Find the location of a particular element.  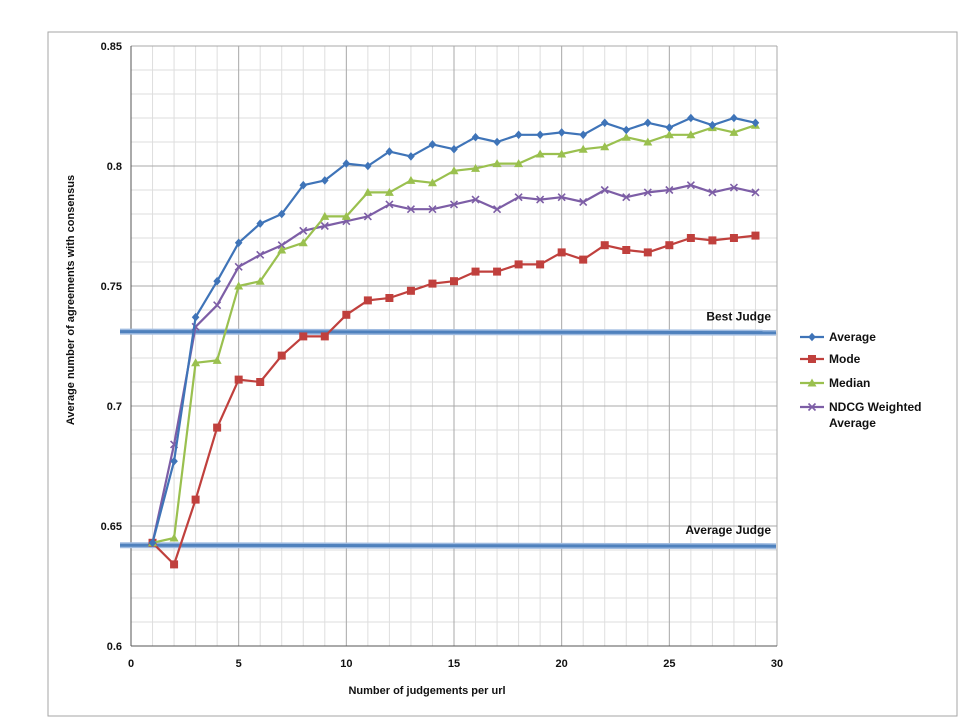

legend-item-average: Average is located at coordinates (838, 337).